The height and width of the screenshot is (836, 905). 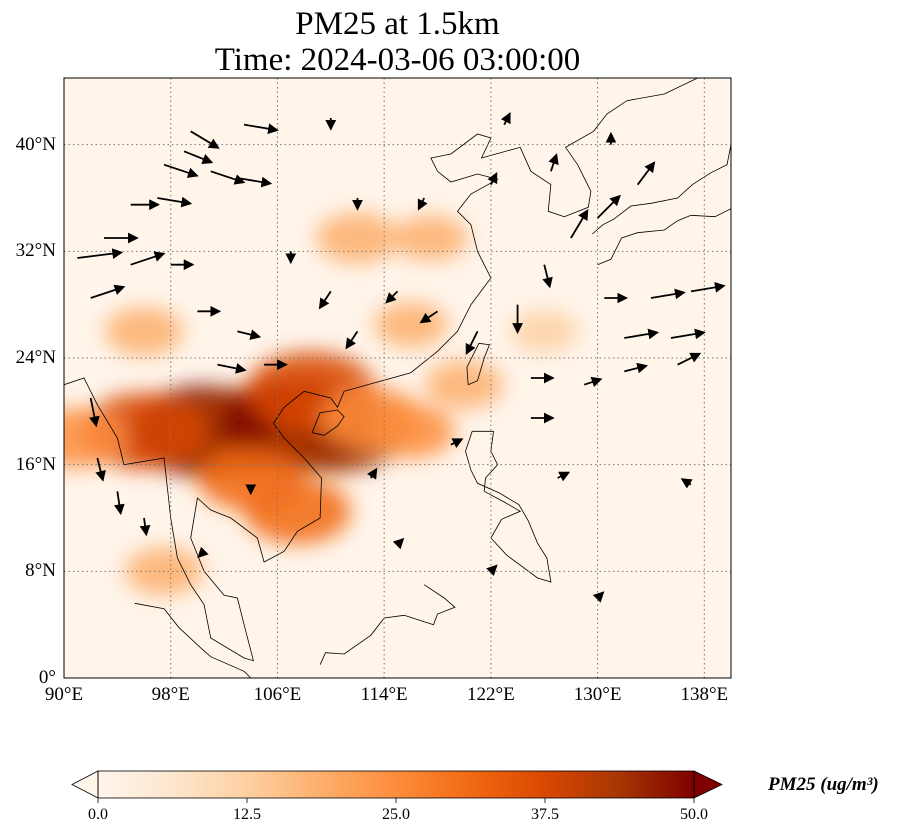 What do you see at coordinates (35, 357) in the screenshot?
I see `latitude-label: 24°N` at bounding box center [35, 357].